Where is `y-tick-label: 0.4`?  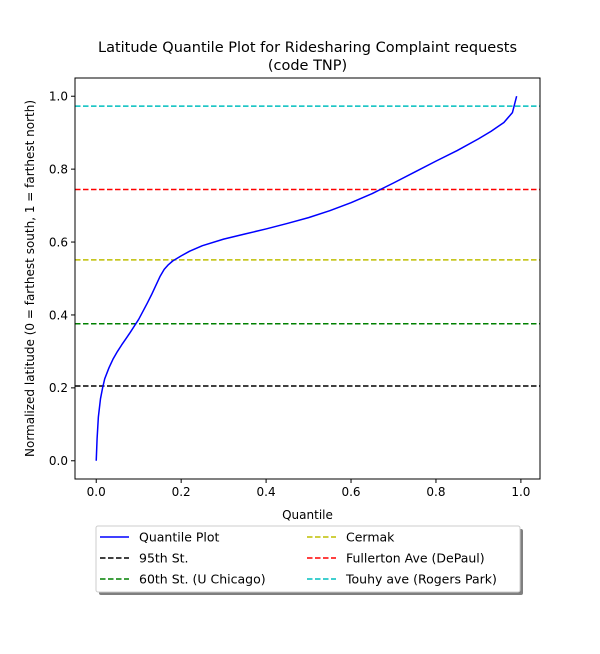
y-tick-label: 0.4 is located at coordinates (58, 315).